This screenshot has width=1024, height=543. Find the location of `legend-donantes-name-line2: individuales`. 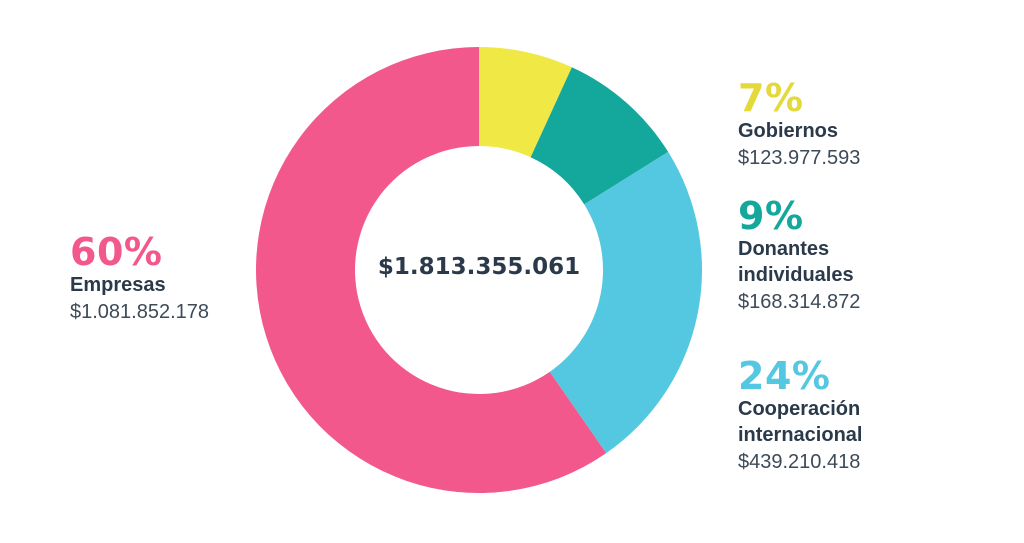

legend-donantes-name-line2: individuales is located at coordinates (796, 275).